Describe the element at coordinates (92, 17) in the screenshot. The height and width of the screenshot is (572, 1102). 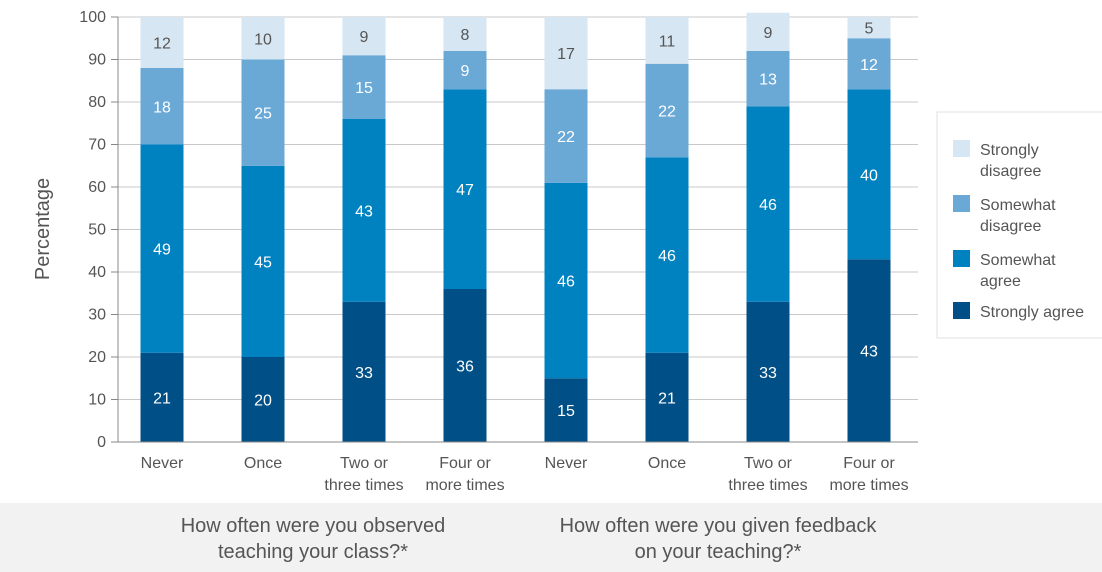
I see `y-tick-label: 100` at that location.